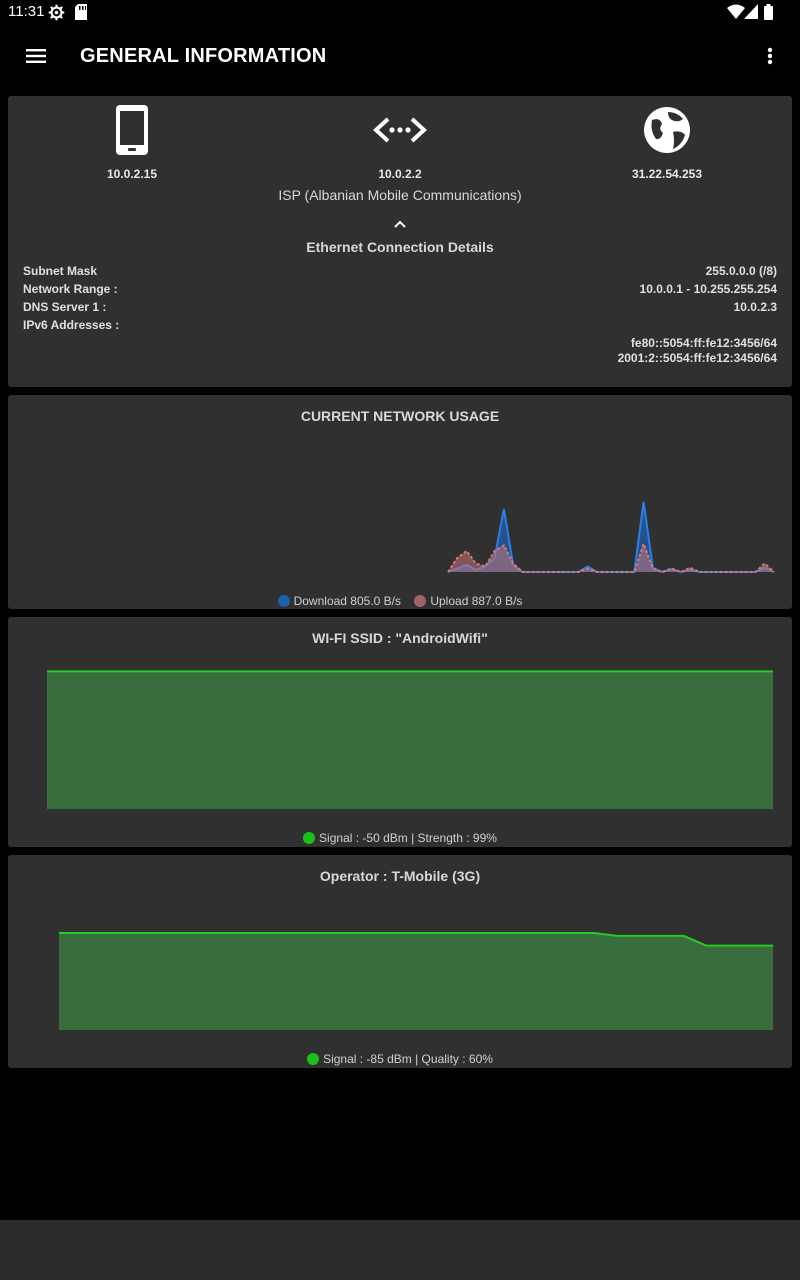 This screenshot has width=800, height=1280. Describe the element at coordinates (703, 343) in the screenshot. I see `ipv6-address: fe80::5054:ff:fe12:3456/64` at that location.